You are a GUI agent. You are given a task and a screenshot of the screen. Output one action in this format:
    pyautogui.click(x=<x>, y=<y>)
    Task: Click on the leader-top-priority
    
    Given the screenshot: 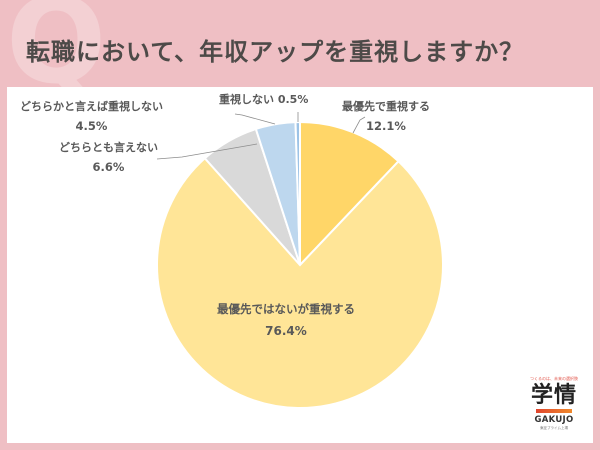 What is the action you would take?
    pyautogui.click(x=359, y=125)
    